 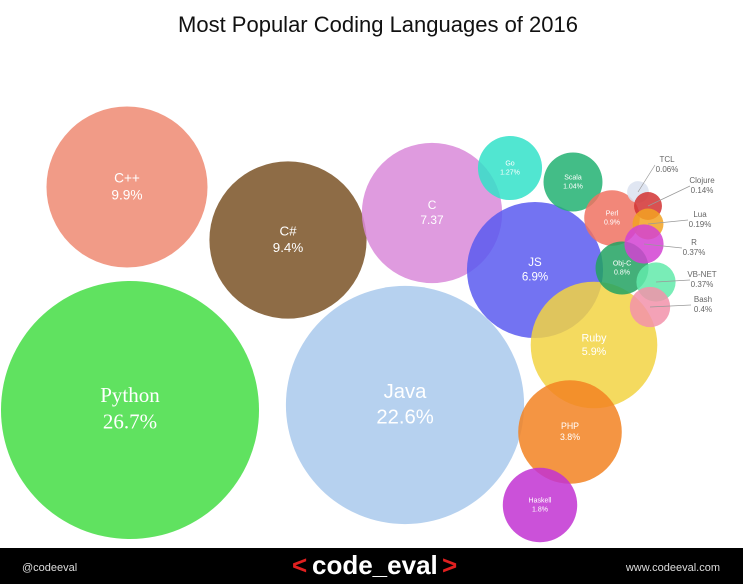 What do you see at coordinates (378, 24) in the screenshot?
I see `chart-title: Most Popular Coding Languages of 2016` at bounding box center [378, 24].